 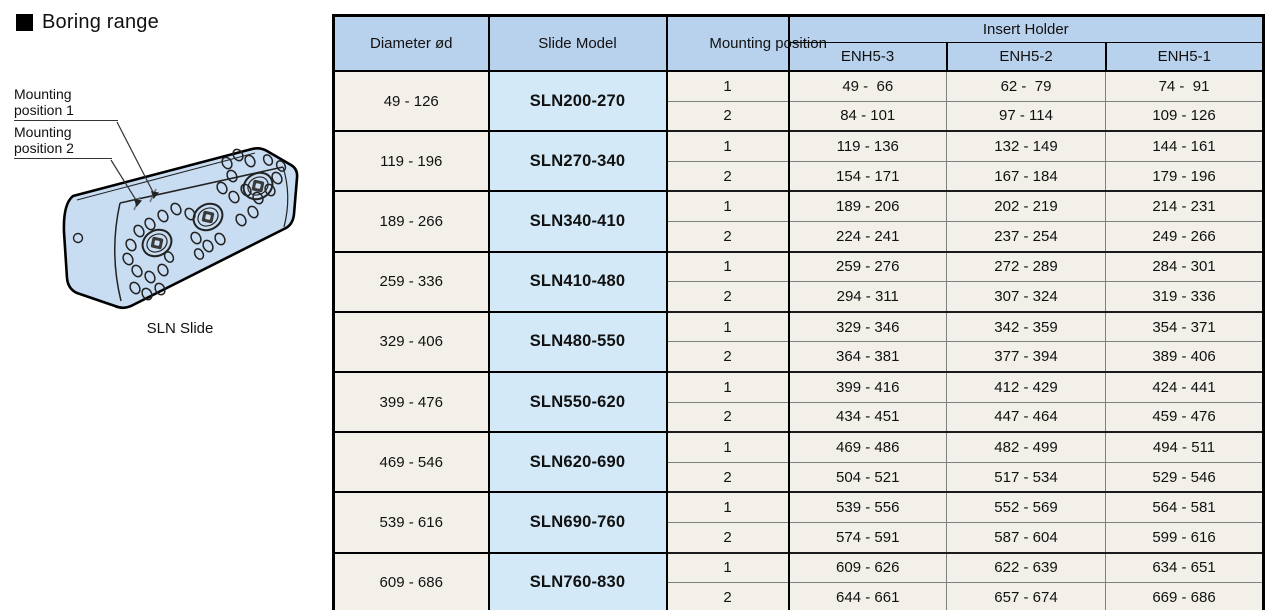 What do you see at coordinates (1026, 85) in the screenshot?
I see `range-cell: 62 - 79` at bounding box center [1026, 85].